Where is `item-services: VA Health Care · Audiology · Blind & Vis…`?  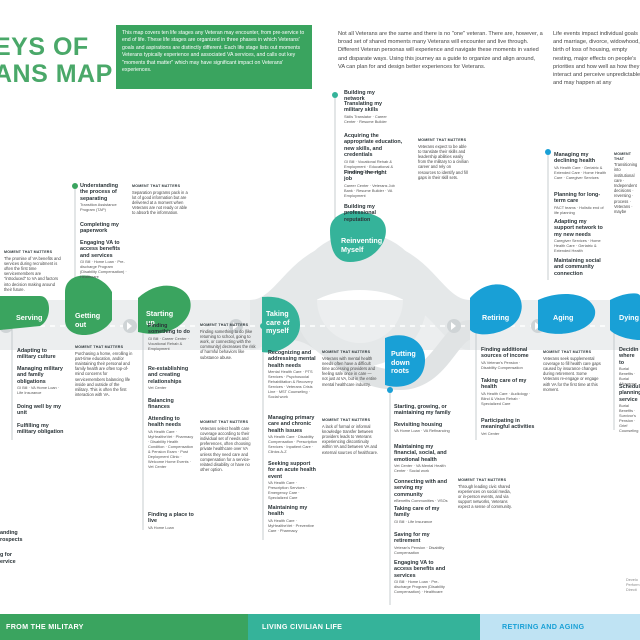 item-services: VA Health Care · Audiology · Blind & Vis… is located at coordinates (506, 398).